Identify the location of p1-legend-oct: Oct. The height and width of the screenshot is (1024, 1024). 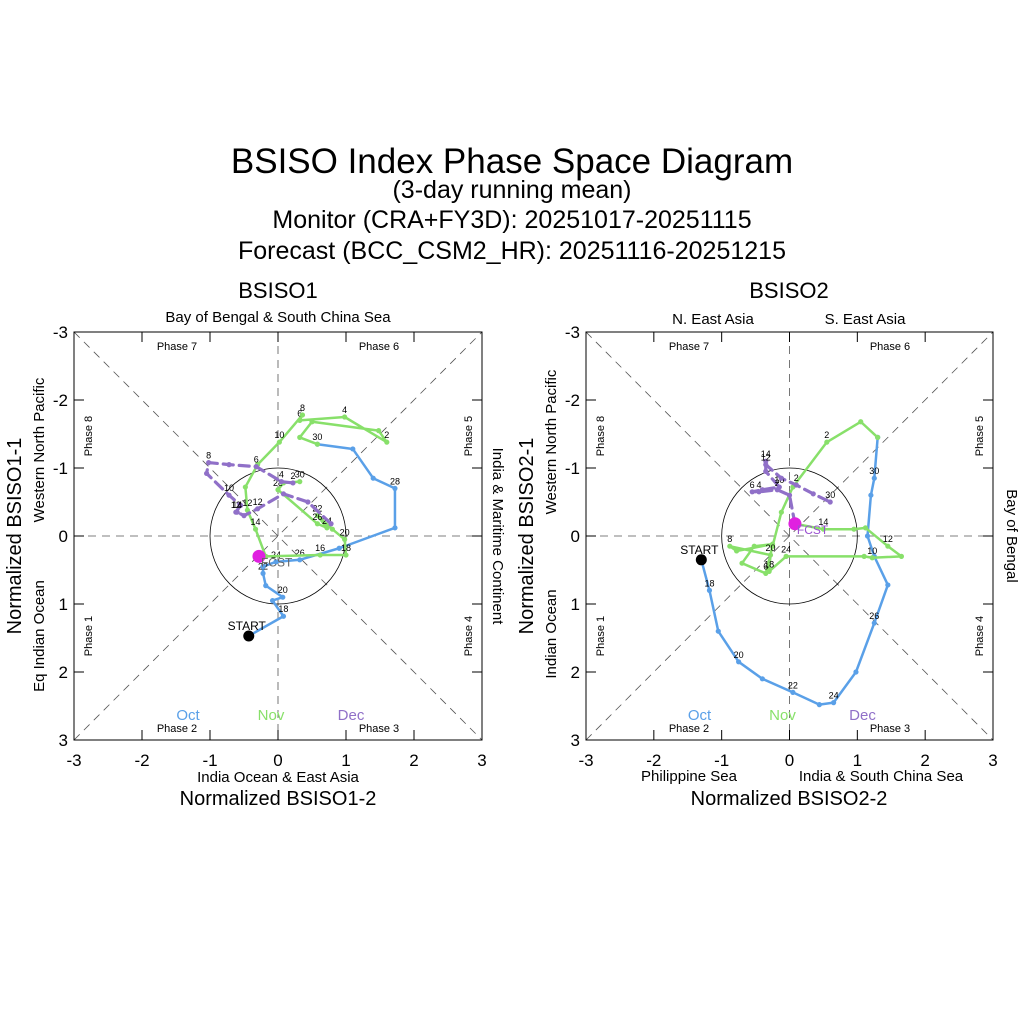
(188, 715).